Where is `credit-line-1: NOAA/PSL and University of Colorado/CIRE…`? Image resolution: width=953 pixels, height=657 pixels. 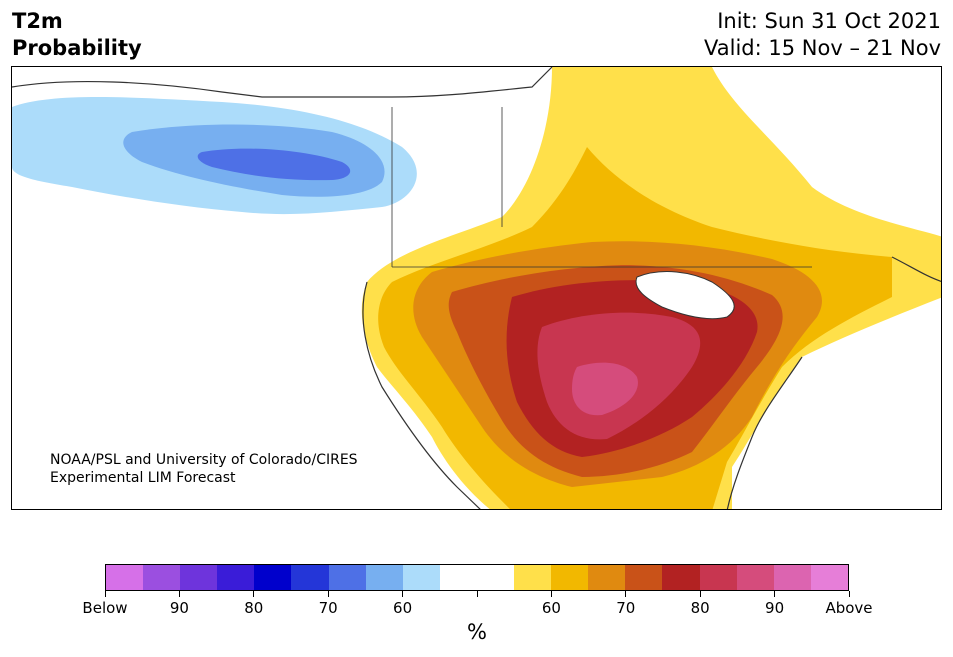
credit-line-1: NOAA/PSL and University of Colorado/CIRE… is located at coordinates (204, 460).